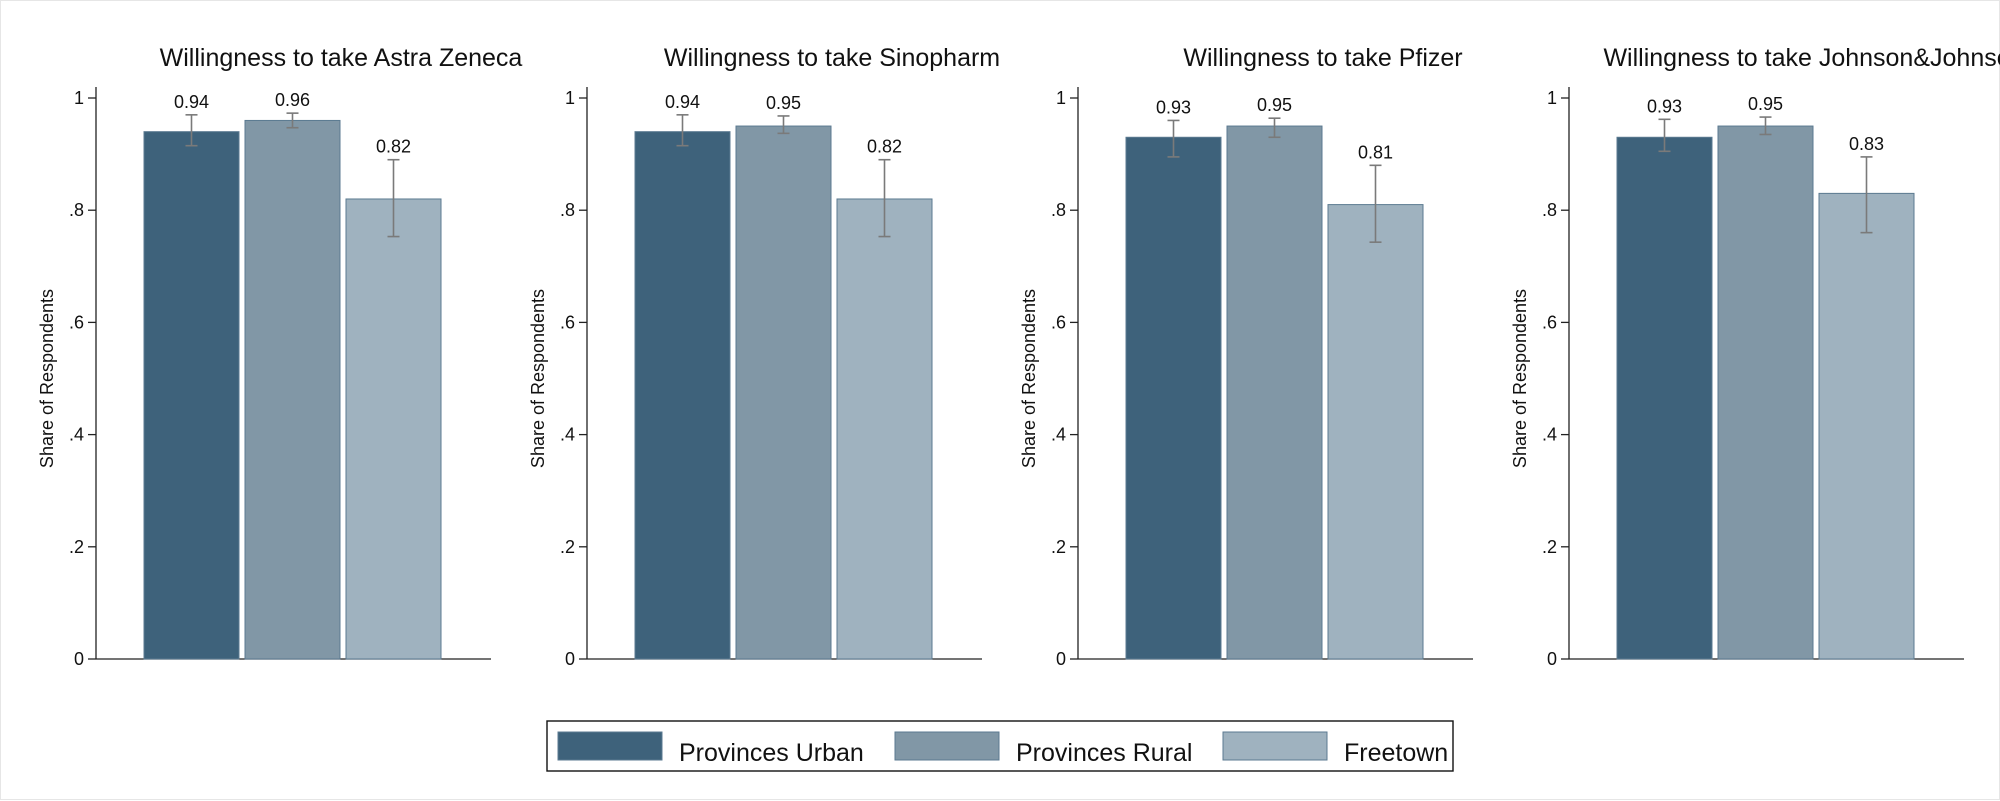 The image size is (2000, 801). I want to click on panel-title: Willingness to take Sinopharm, so click(832, 58).